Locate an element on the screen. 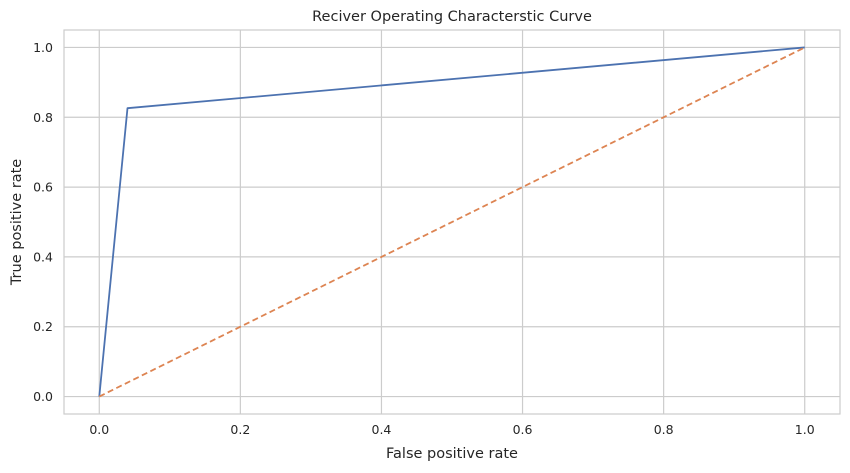 The width and height of the screenshot is (850, 473). y-tick-label: 0.6 is located at coordinates (43, 187).